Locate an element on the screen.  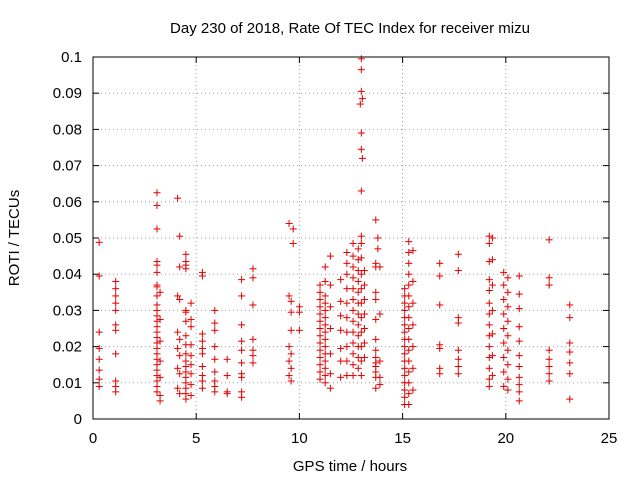
y-tick-label: 0.1 is located at coordinates (71, 57).